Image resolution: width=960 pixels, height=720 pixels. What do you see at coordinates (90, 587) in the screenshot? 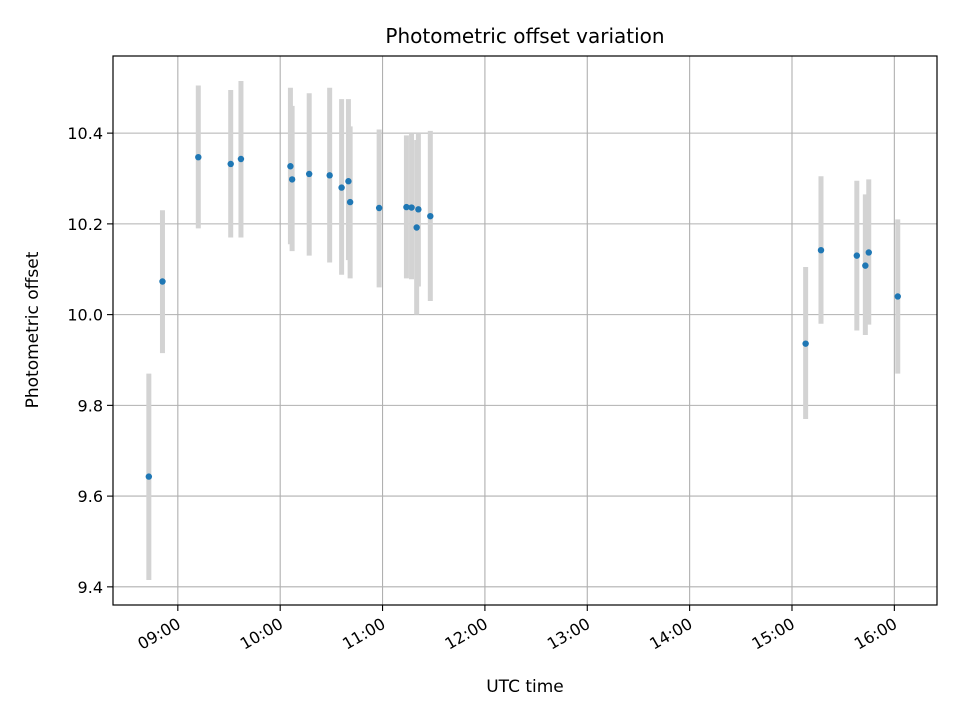
I see `y-tick-label: 9.4` at bounding box center [90, 587].